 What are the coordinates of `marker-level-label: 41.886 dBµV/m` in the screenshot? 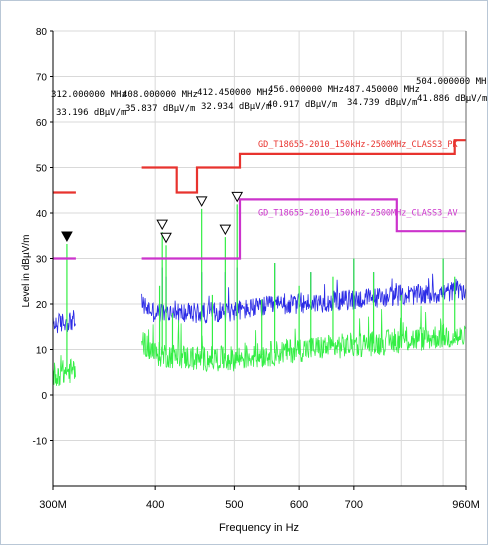 It's located at (452, 99).